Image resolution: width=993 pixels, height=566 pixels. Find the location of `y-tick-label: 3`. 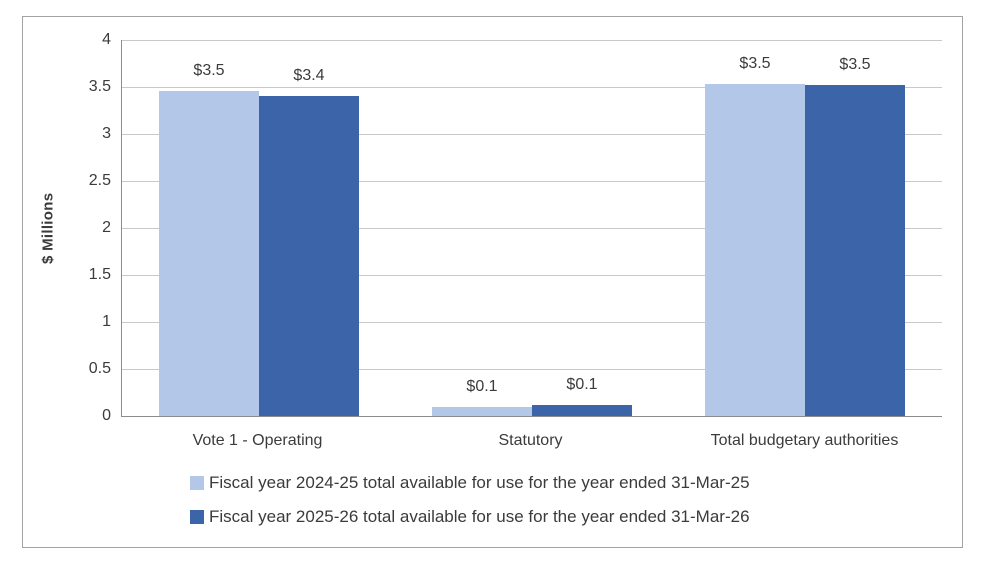

y-tick-label: 3 is located at coordinates (106, 133).